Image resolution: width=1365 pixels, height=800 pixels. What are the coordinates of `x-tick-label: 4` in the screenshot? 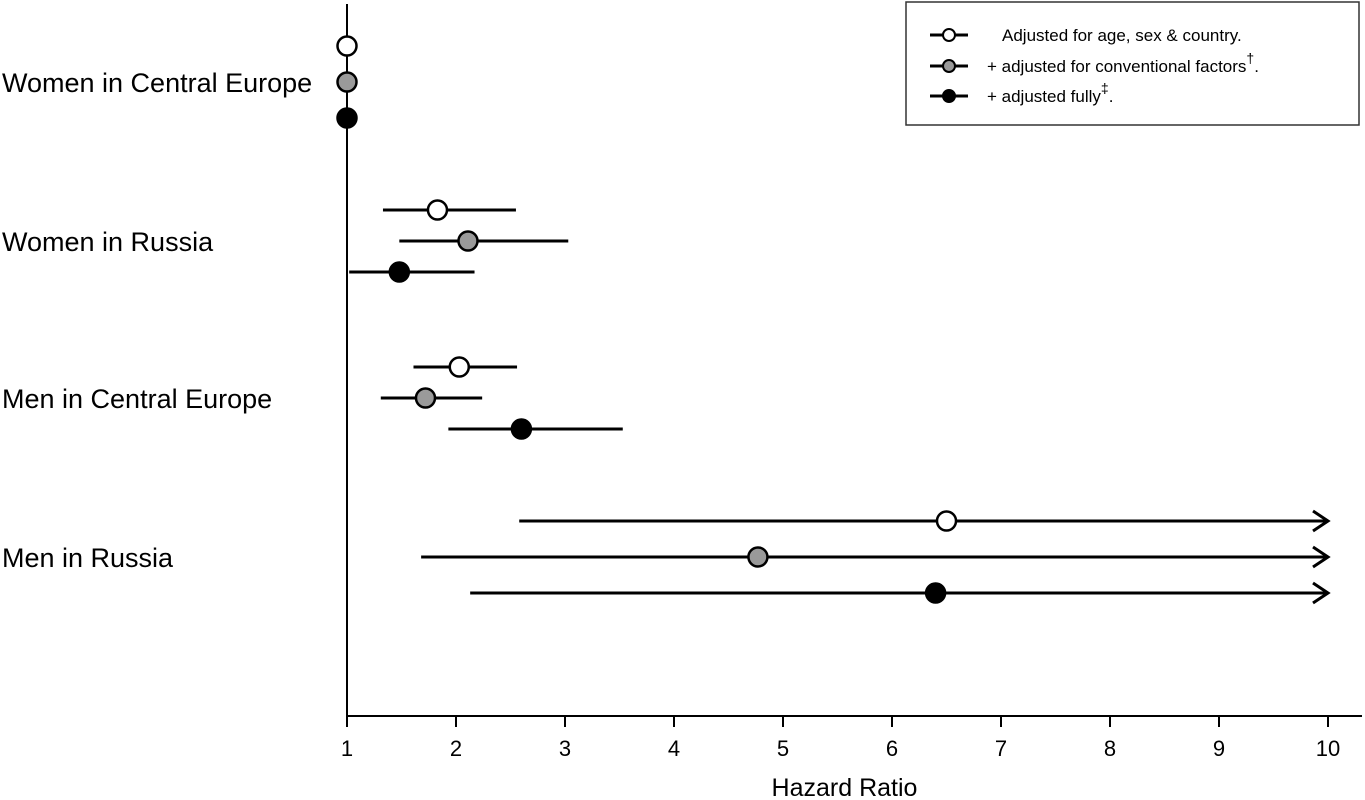 It's located at (674, 748).